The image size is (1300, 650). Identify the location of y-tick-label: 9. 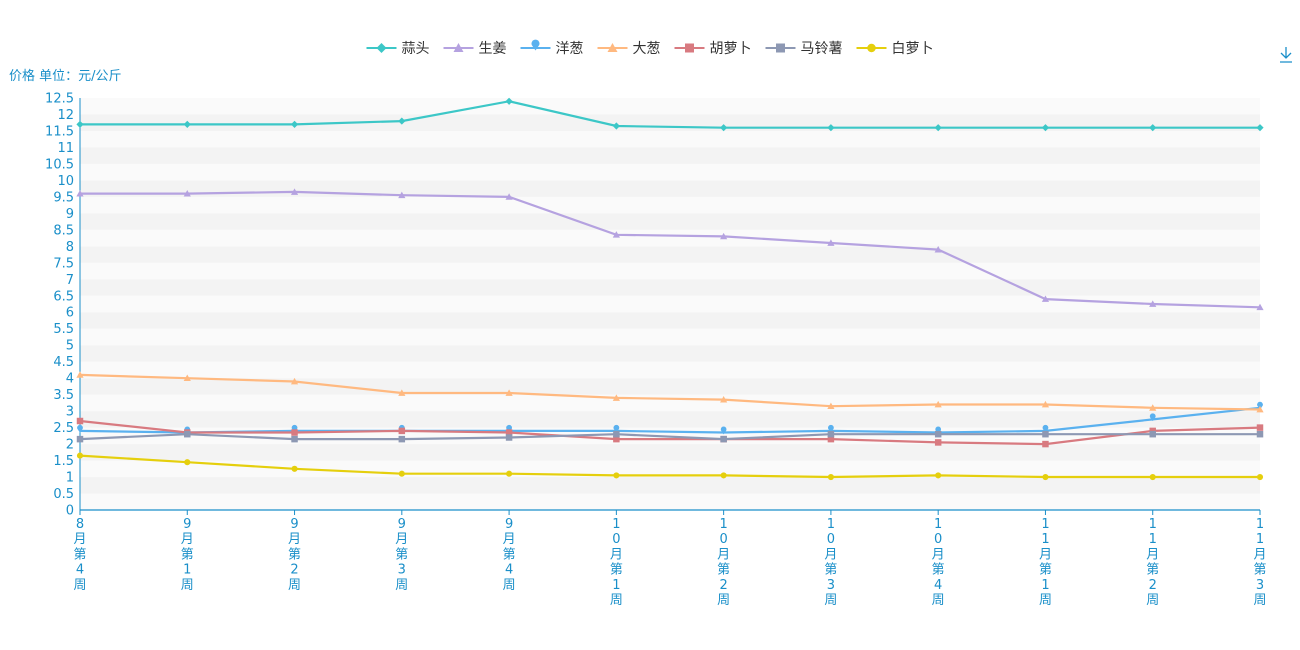
(70, 214).